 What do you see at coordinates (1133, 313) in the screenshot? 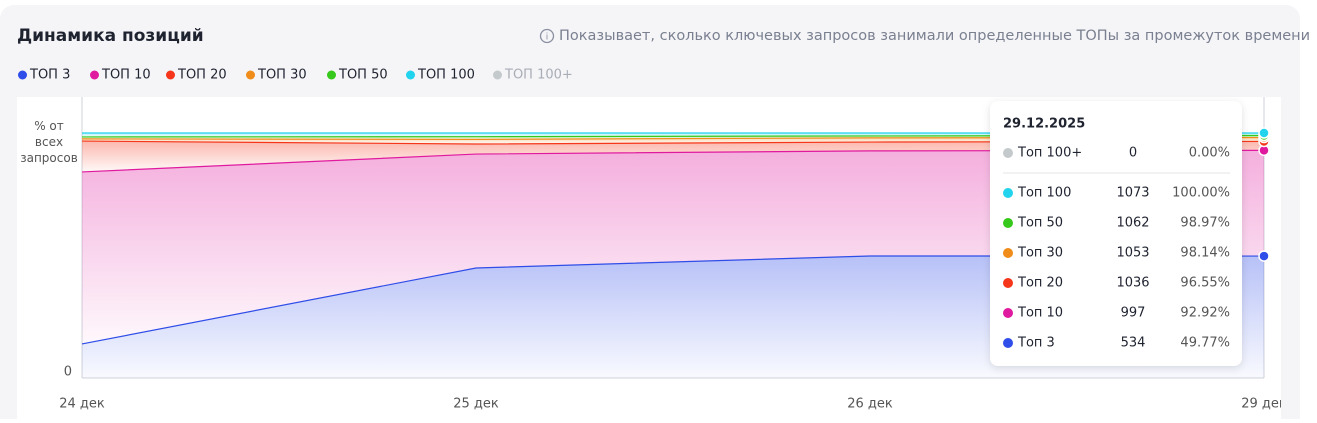
I see `tooltip-count: 997` at bounding box center [1133, 313].